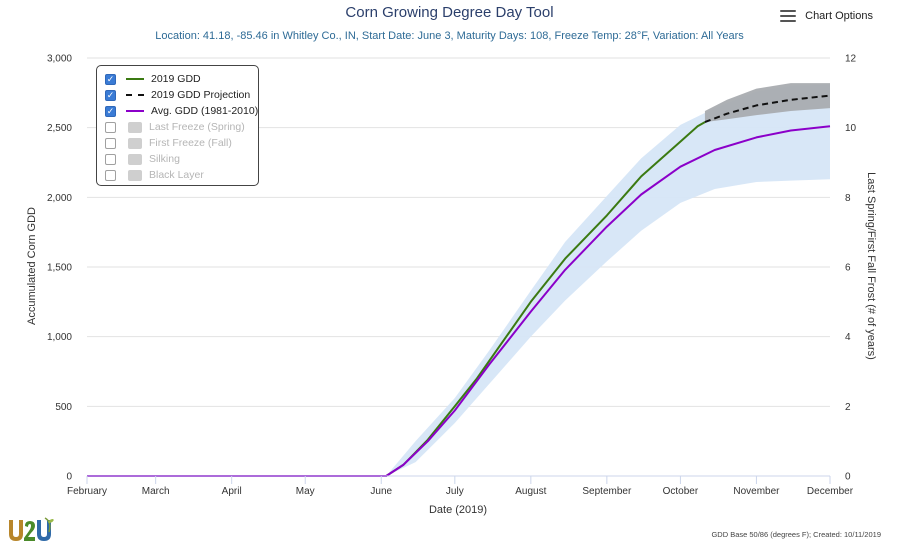  What do you see at coordinates (381, 491) in the screenshot?
I see `x-tick-label: June` at bounding box center [381, 491].